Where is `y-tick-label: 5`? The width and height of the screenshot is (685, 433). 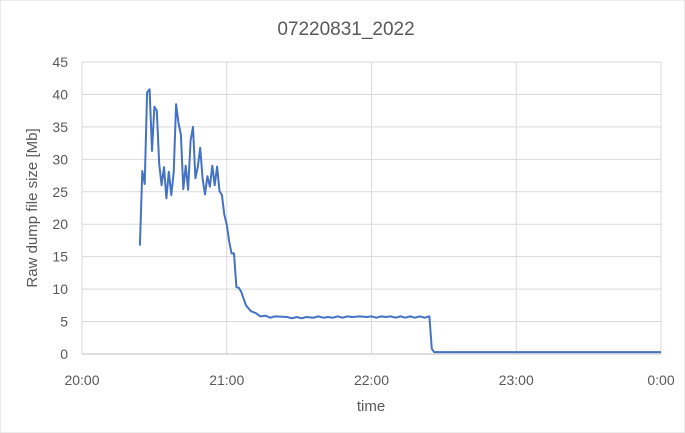 y-tick-label: 5 is located at coordinates (64, 322).